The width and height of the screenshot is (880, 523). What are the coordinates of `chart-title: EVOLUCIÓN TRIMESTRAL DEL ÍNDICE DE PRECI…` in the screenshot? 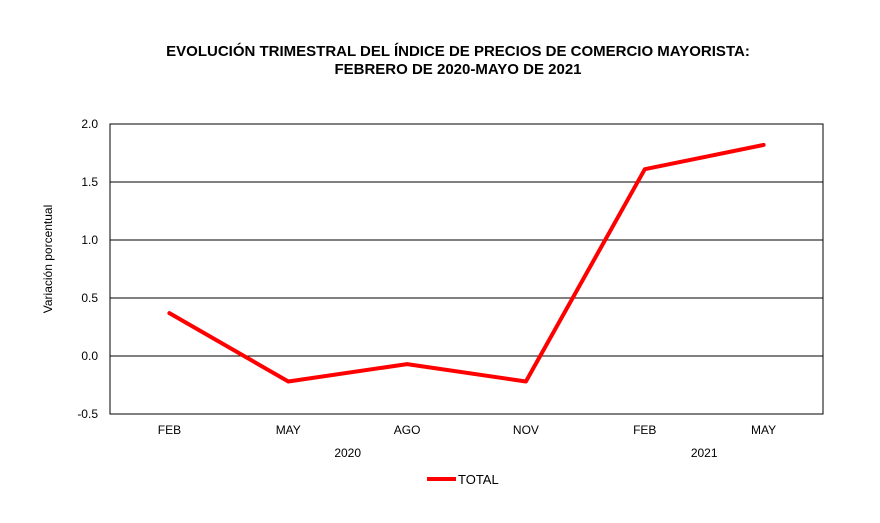 It's located at (458, 51).